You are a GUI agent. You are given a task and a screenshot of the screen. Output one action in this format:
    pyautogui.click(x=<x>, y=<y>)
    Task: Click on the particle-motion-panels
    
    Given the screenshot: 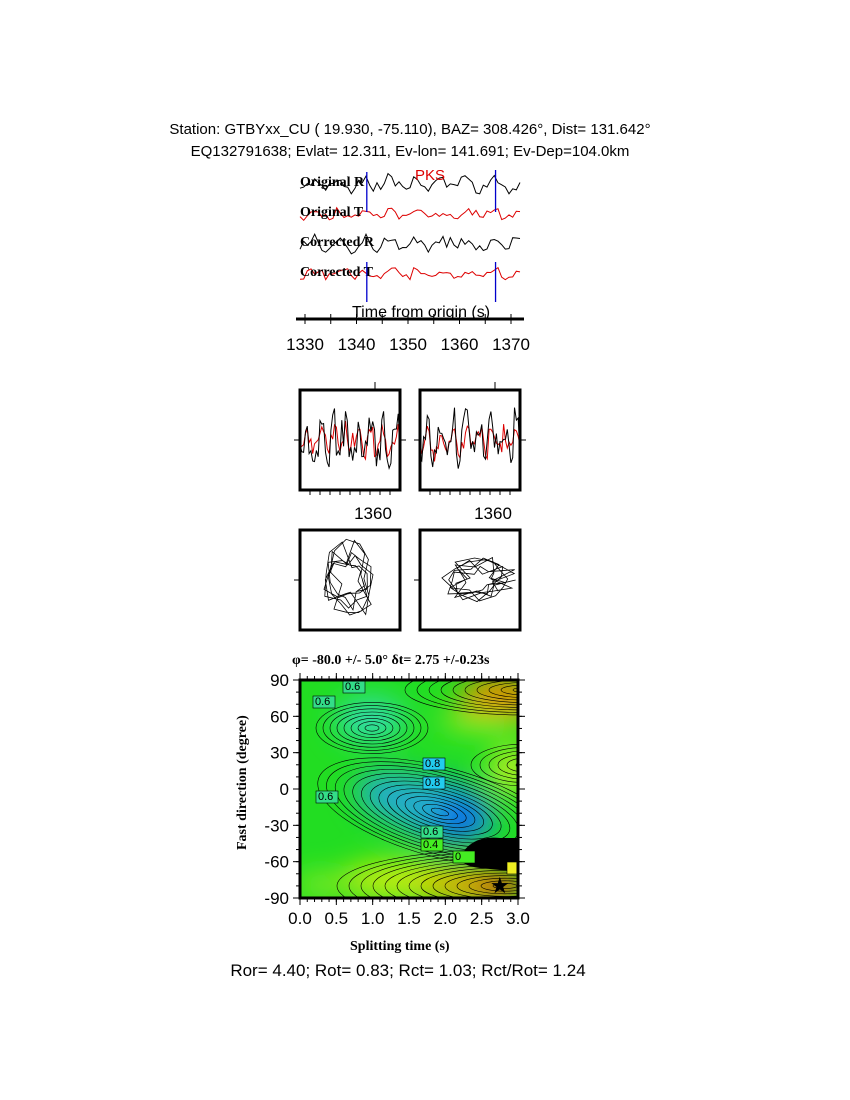 What is the action you would take?
    pyautogui.click(x=408, y=580)
    